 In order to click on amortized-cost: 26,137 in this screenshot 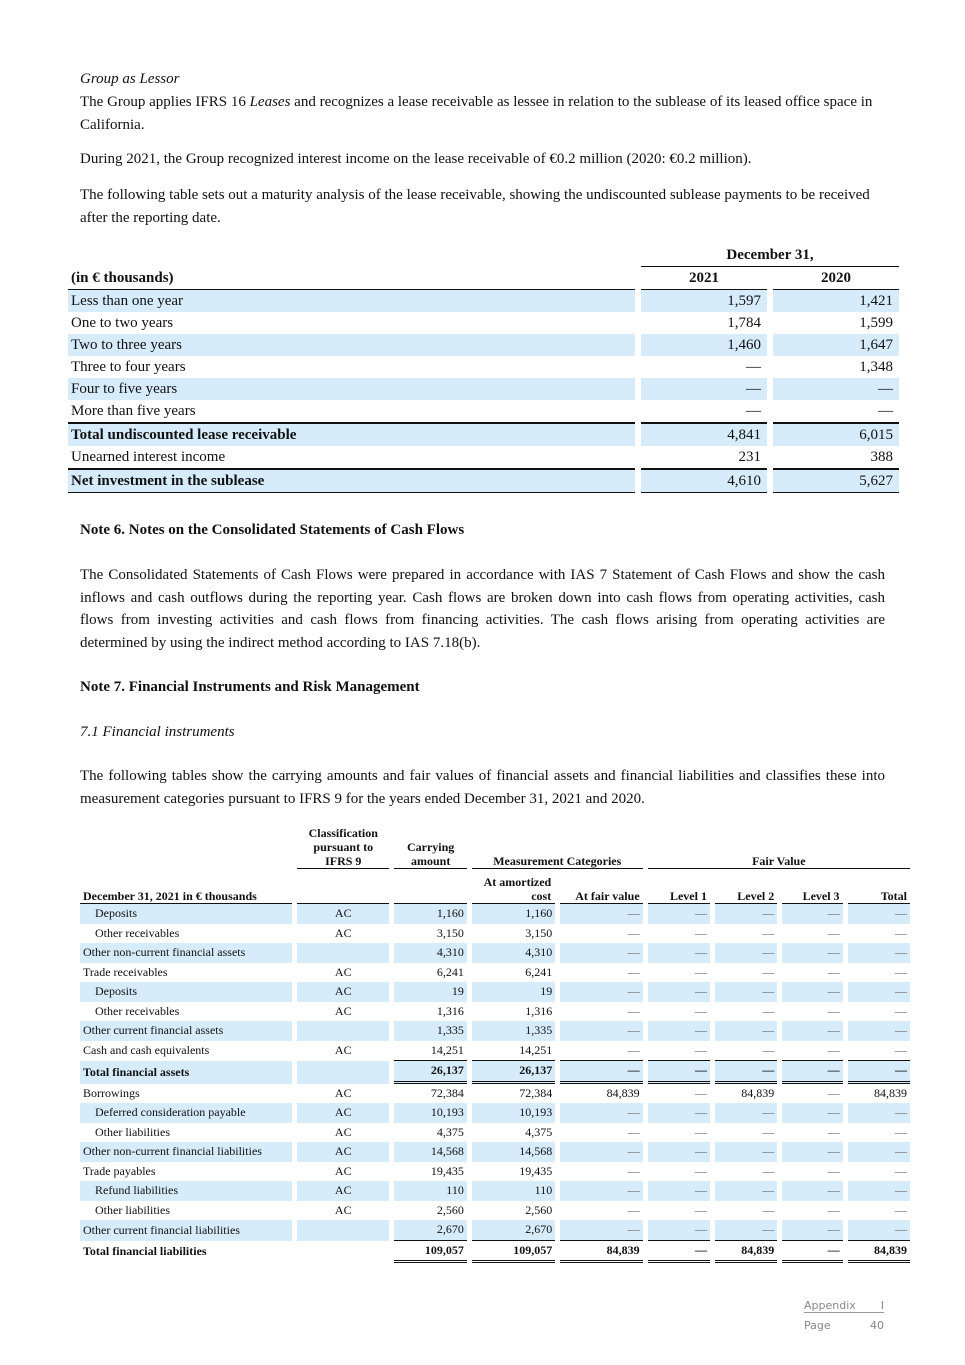, I will do `click(513, 1072)`.